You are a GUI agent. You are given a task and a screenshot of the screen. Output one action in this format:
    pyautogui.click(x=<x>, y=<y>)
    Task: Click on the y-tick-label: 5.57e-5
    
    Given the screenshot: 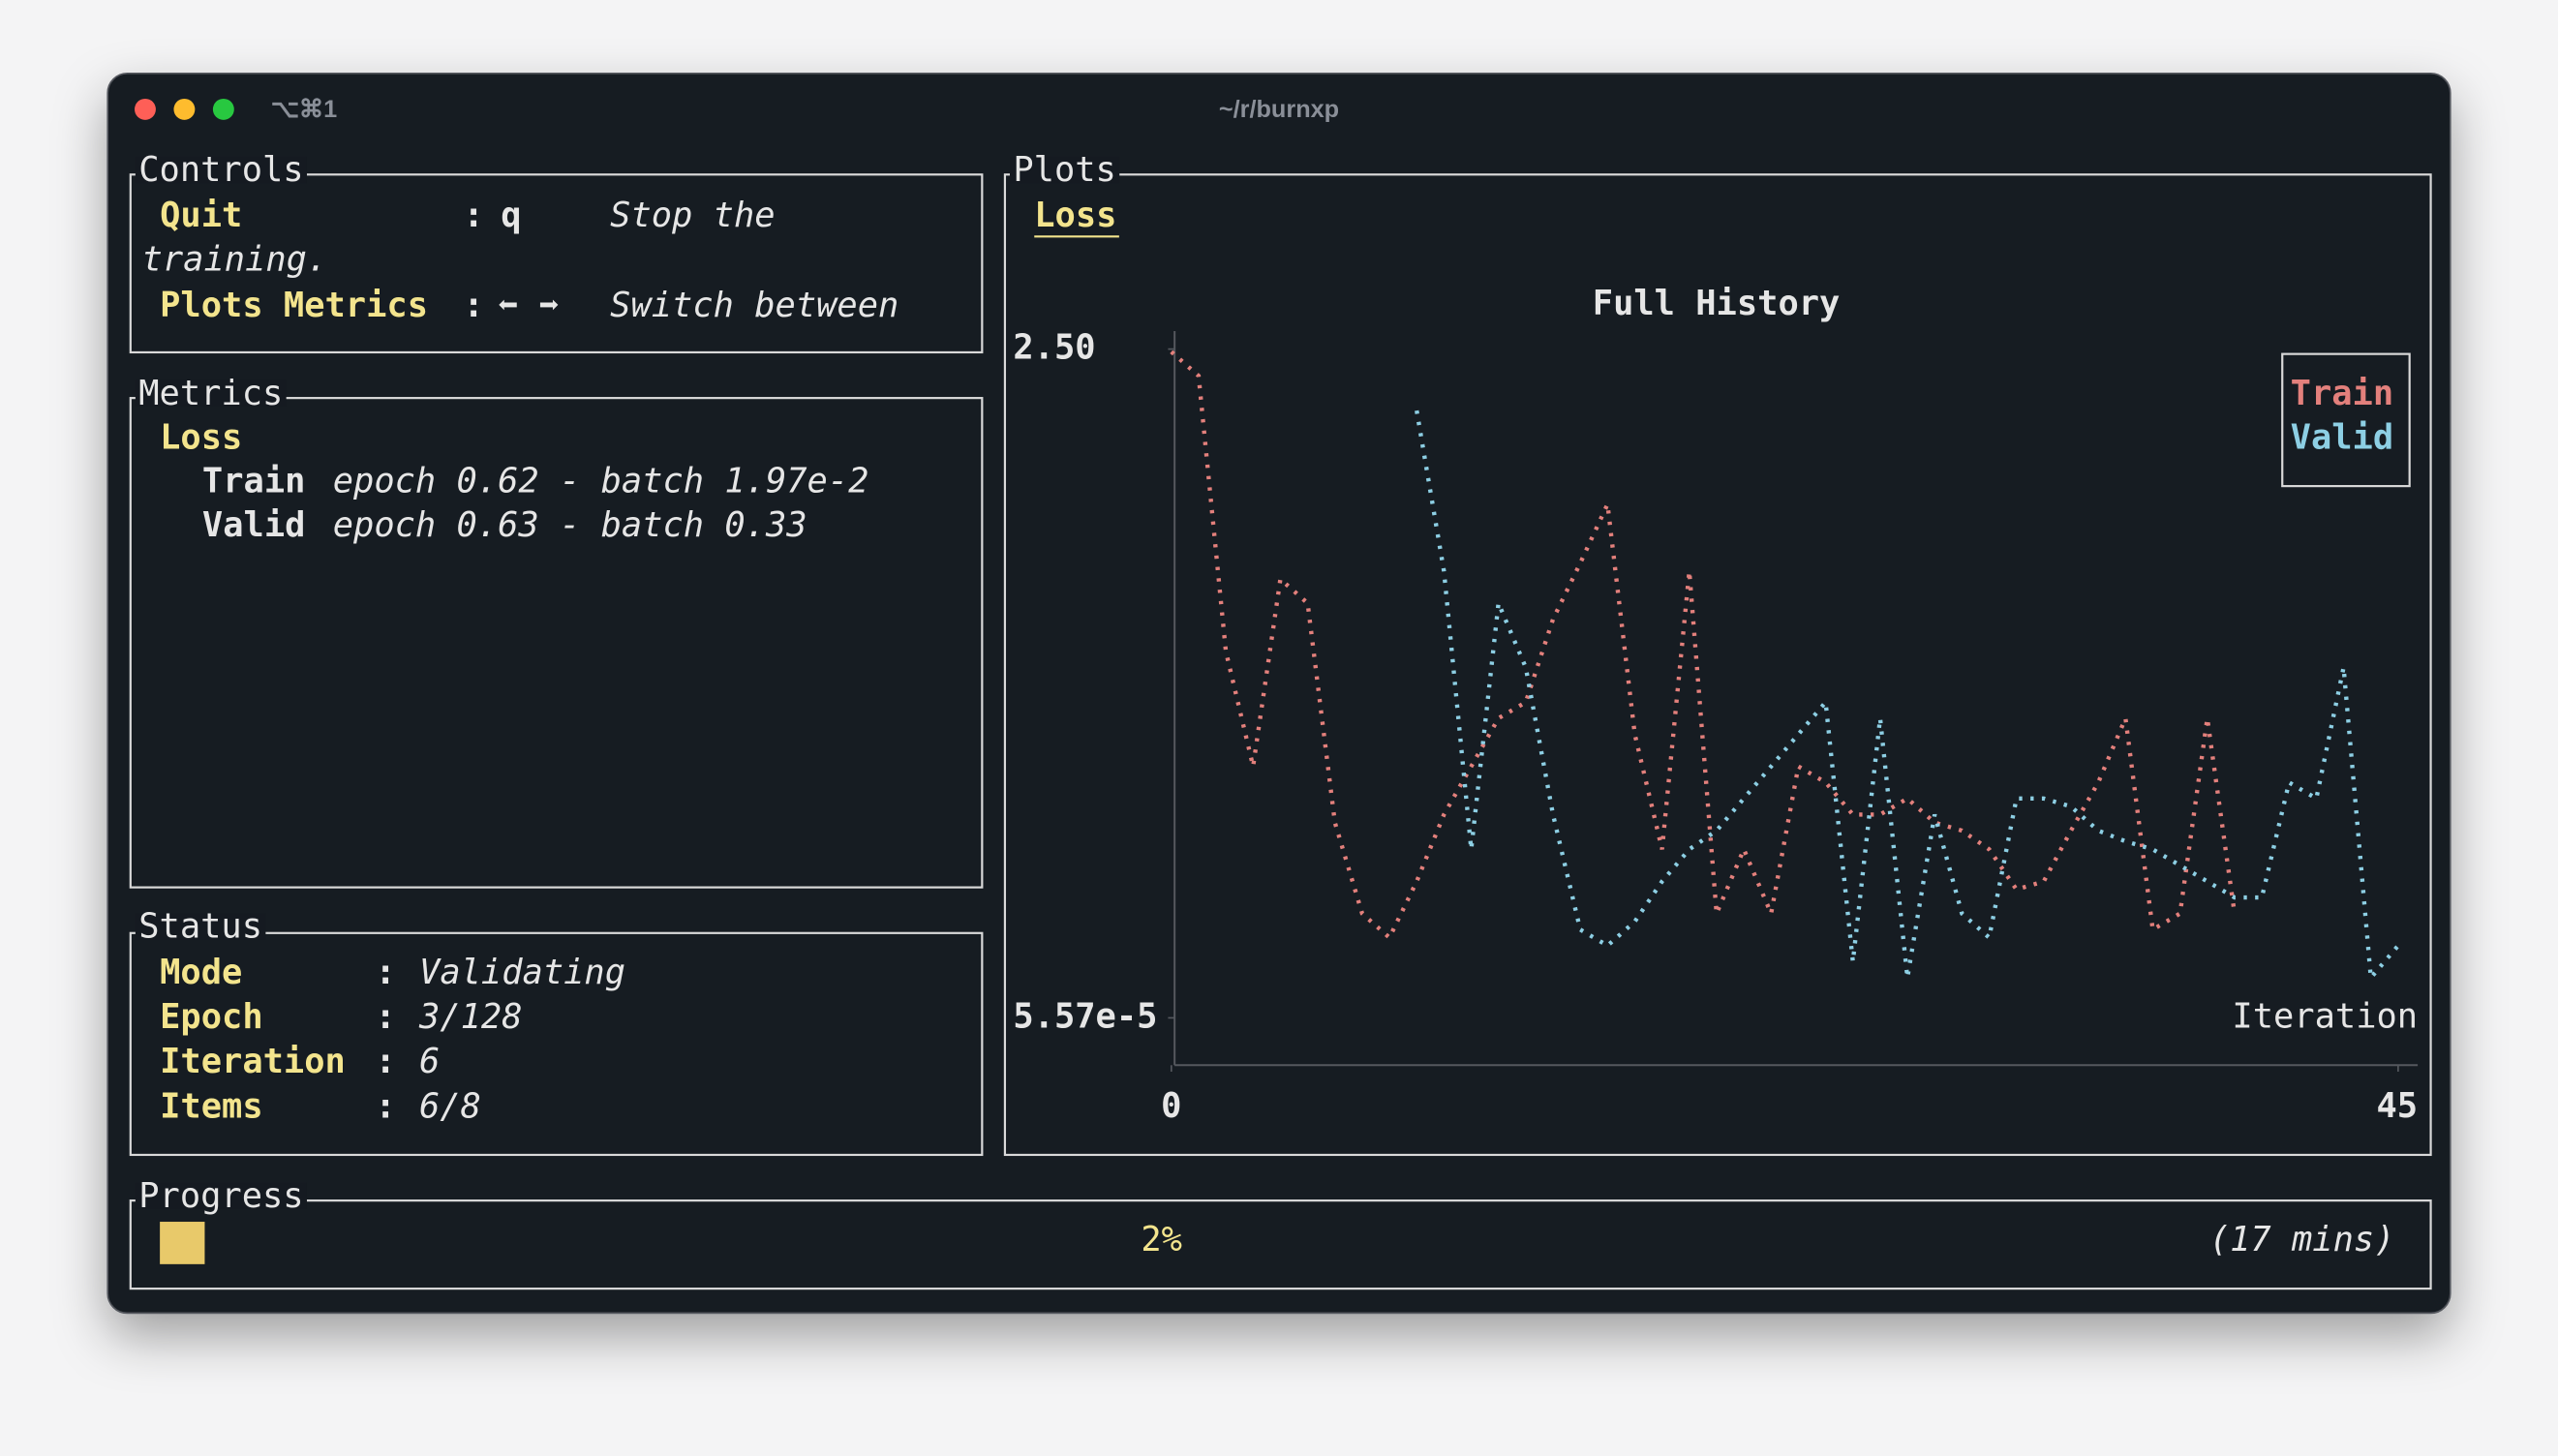 What is the action you would take?
    pyautogui.click(x=1085, y=1016)
    